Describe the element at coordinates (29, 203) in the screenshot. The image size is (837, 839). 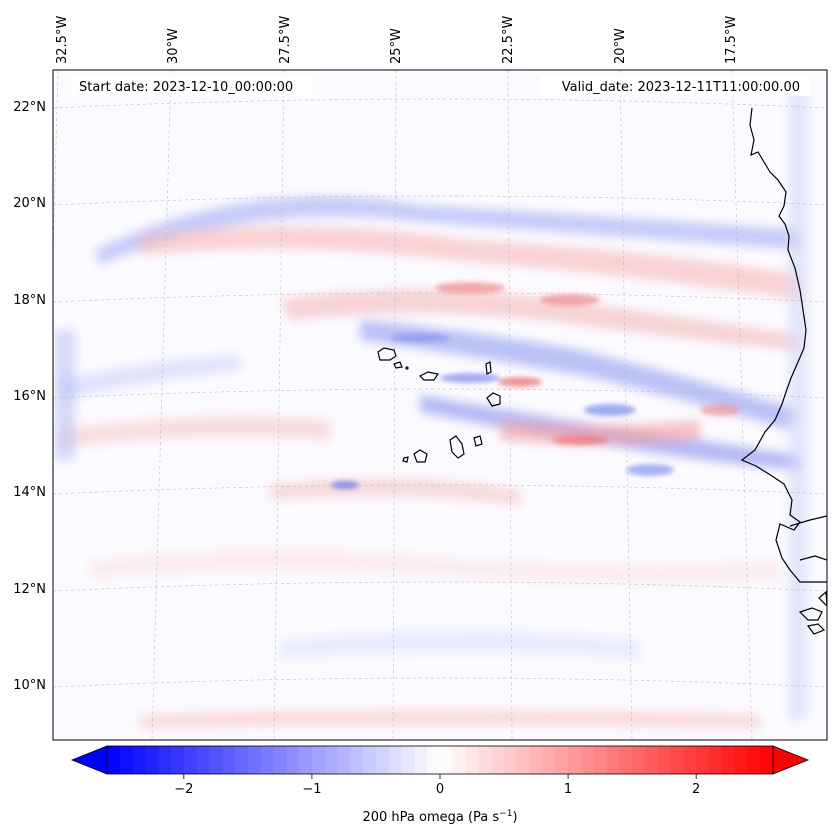
I see `lat-label: 20°N` at that location.